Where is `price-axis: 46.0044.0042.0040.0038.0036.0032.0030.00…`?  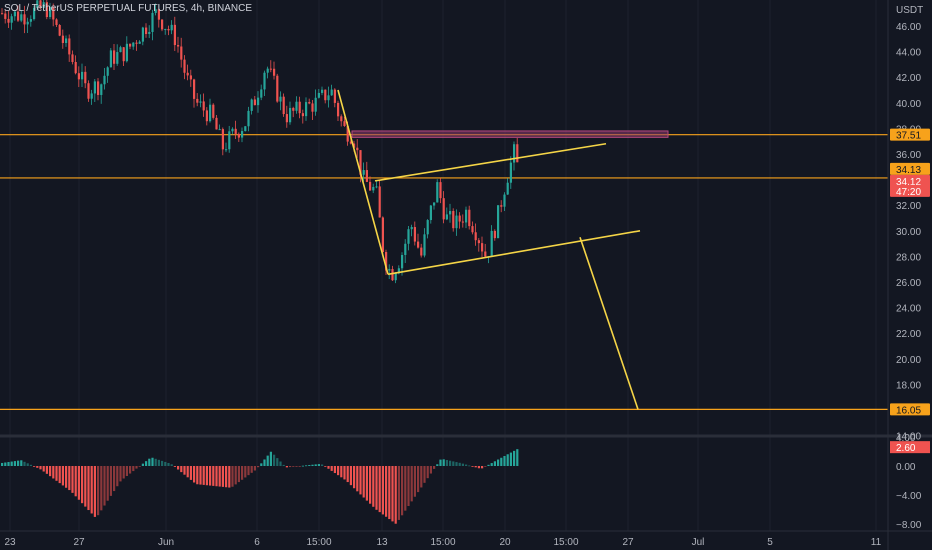 price-axis: 46.0044.0042.0040.0038.0036.0032.0030.00… is located at coordinates (908, 232).